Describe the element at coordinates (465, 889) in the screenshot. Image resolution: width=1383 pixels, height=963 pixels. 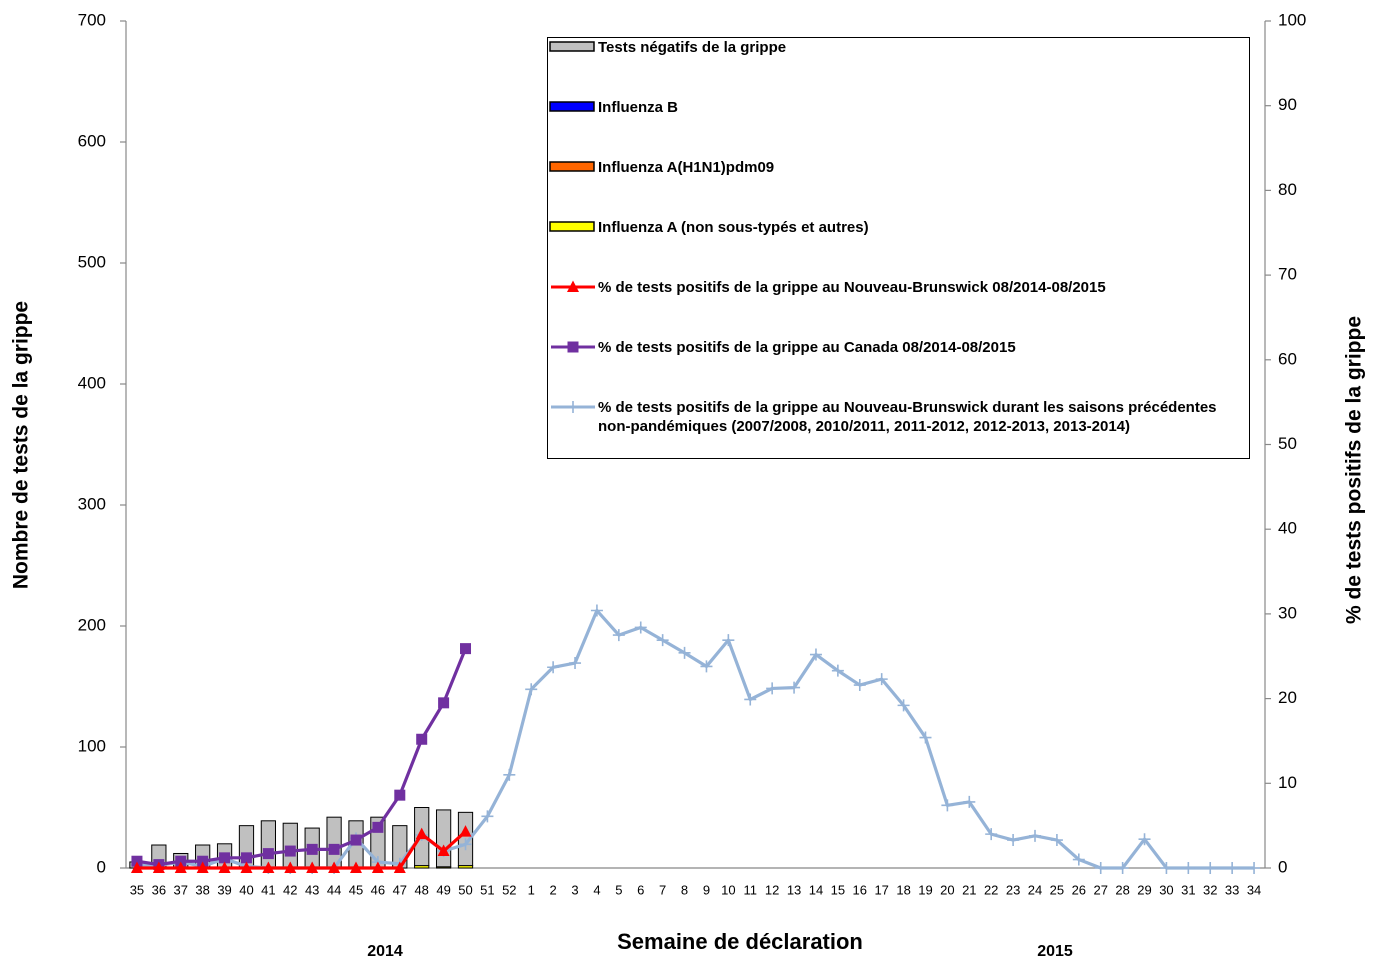
I see `x-tick-label: 50` at that location.